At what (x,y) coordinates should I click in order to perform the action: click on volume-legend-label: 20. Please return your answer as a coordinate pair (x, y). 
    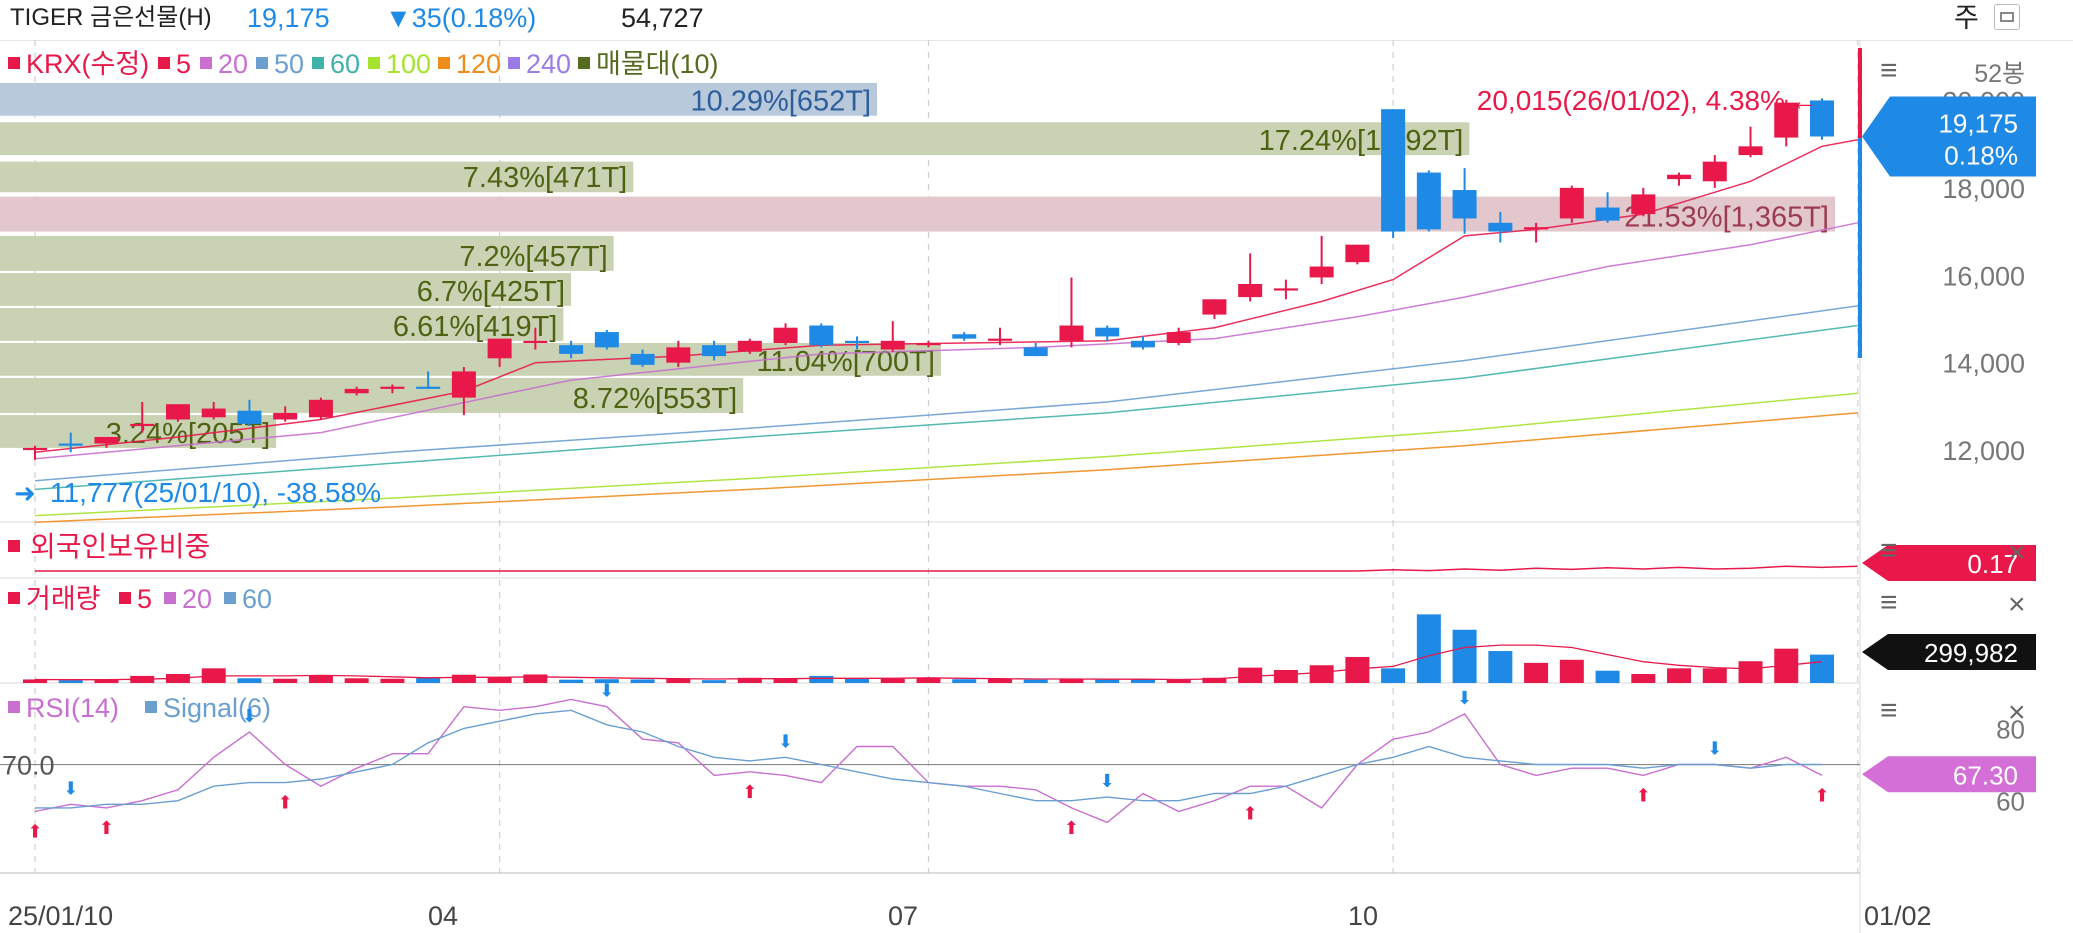
    Looking at the image, I should click on (197, 599).